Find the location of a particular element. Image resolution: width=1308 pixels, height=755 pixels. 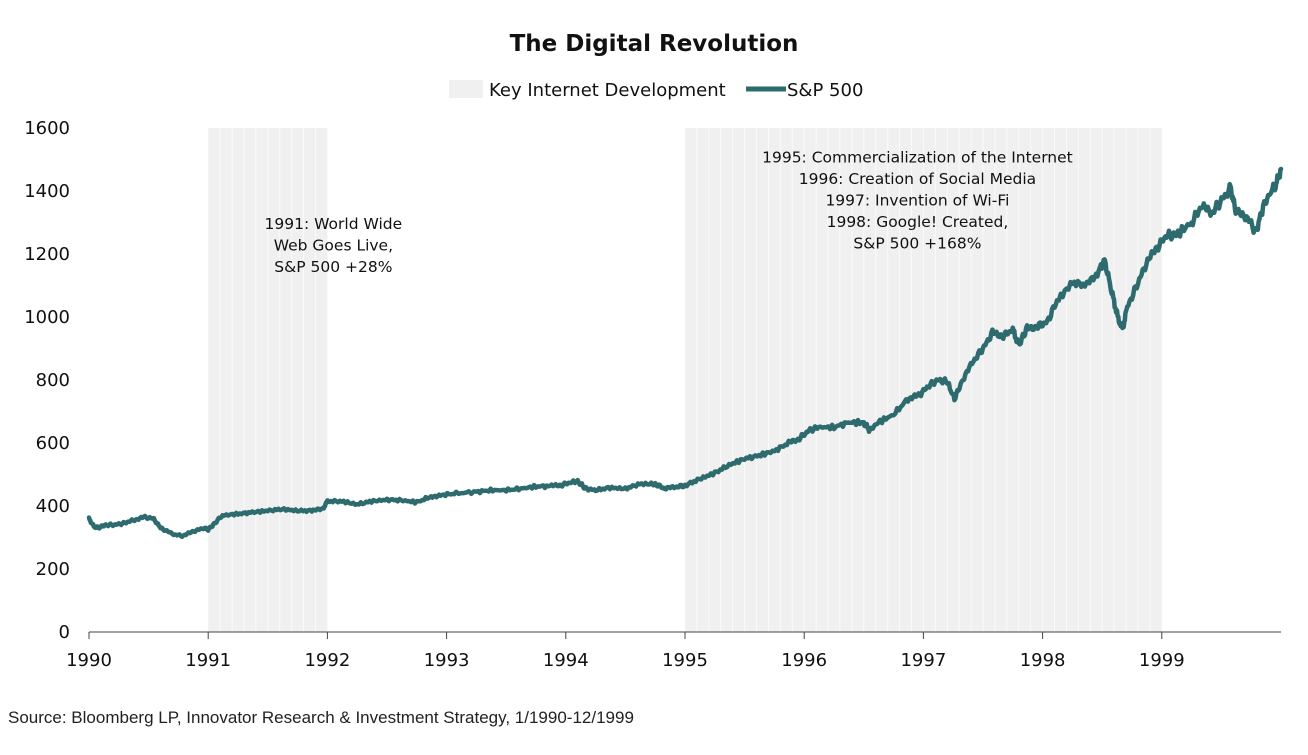

x-tick-label: 1992 is located at coordinates (327, 660).